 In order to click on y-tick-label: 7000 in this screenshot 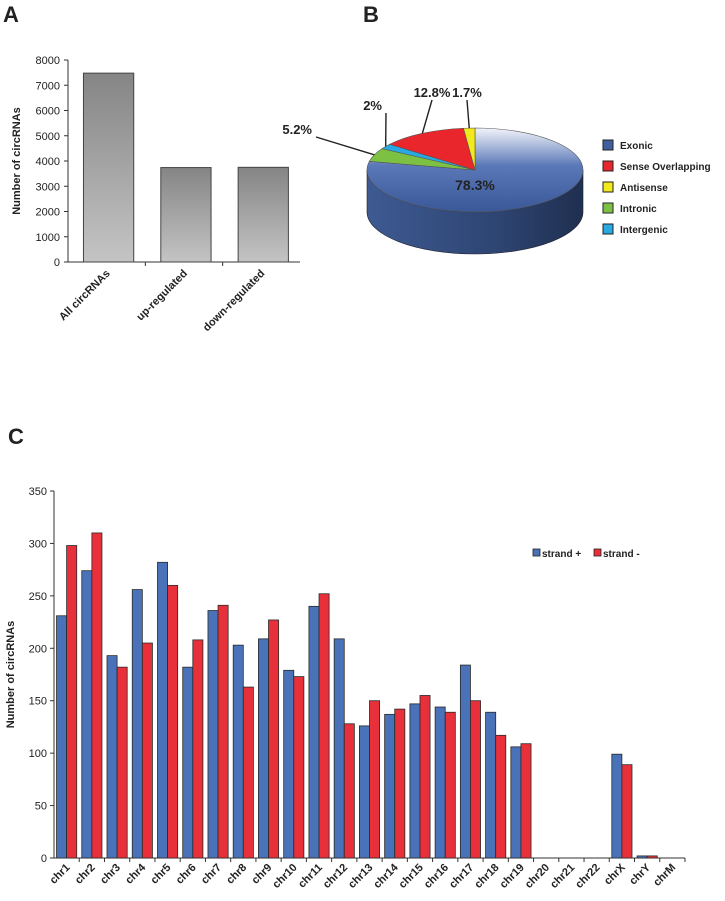, I will do `click(48, 86)`.